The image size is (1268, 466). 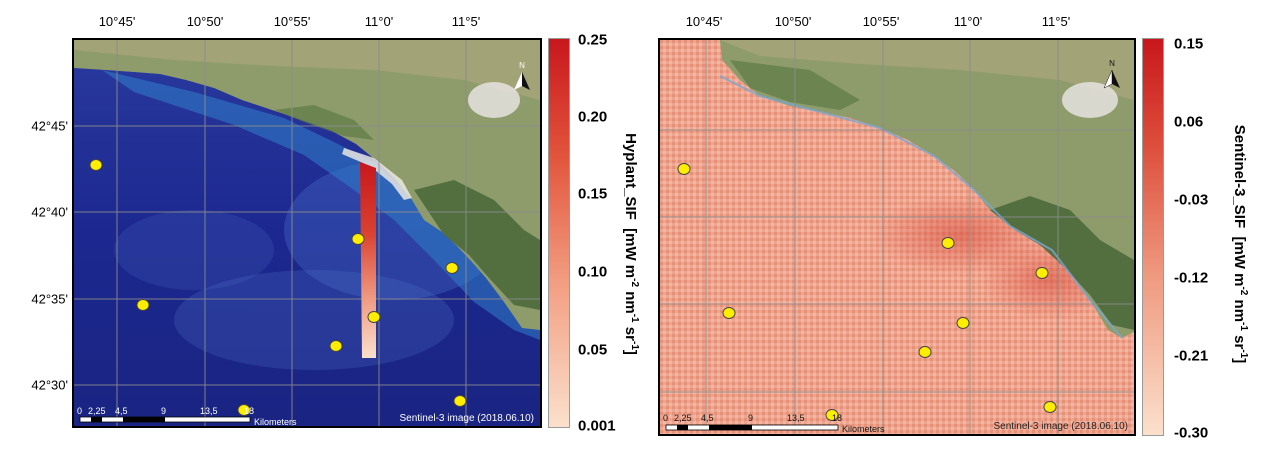 I want to click on left-lon-tick: 11°5', so click(x=466, y=21).